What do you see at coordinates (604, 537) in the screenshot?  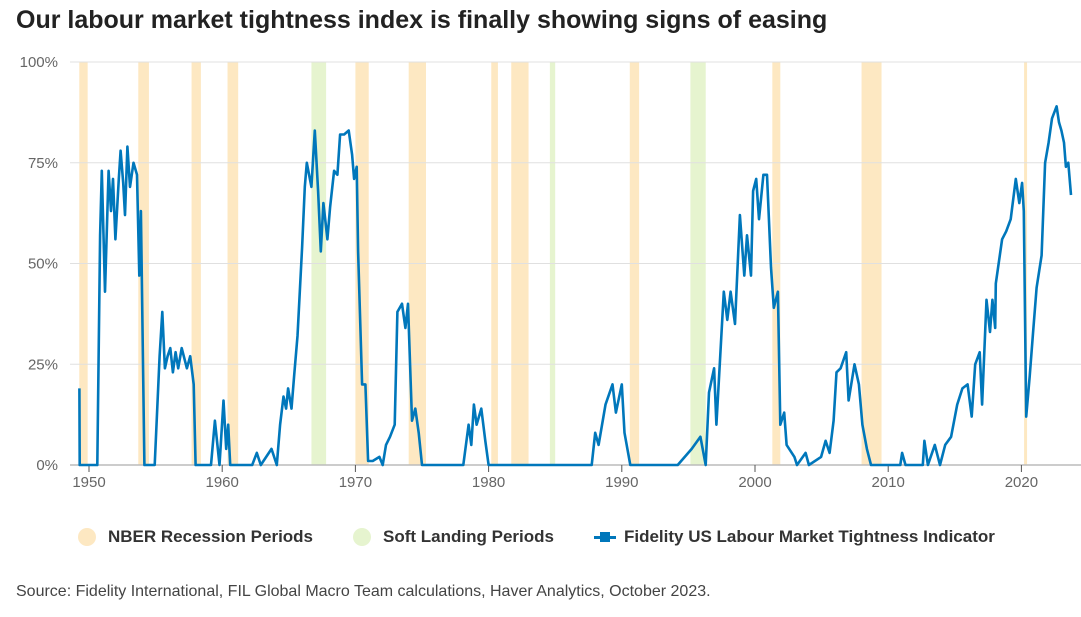 I see `line-marker-icon` at bounding box center [604, 537].